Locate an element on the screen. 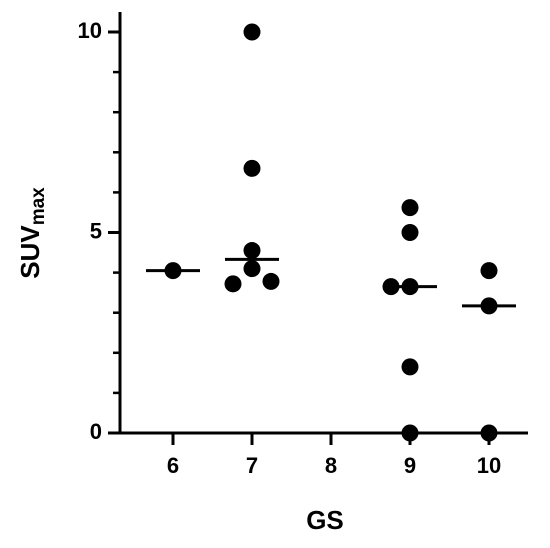 Image resolution: width=550 pixels, height=548 pixels. y-axis-title-sub: max is located at coordinates (38, 206).